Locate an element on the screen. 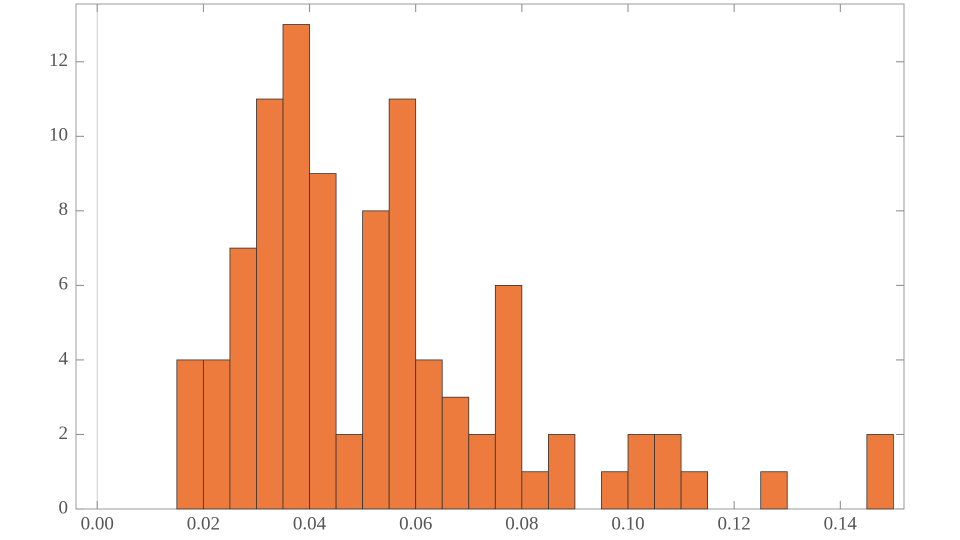 Image resolution: width=960 pixels, height=540 pixels. y-tick-label: 2 is located at coordinates (64, 433).